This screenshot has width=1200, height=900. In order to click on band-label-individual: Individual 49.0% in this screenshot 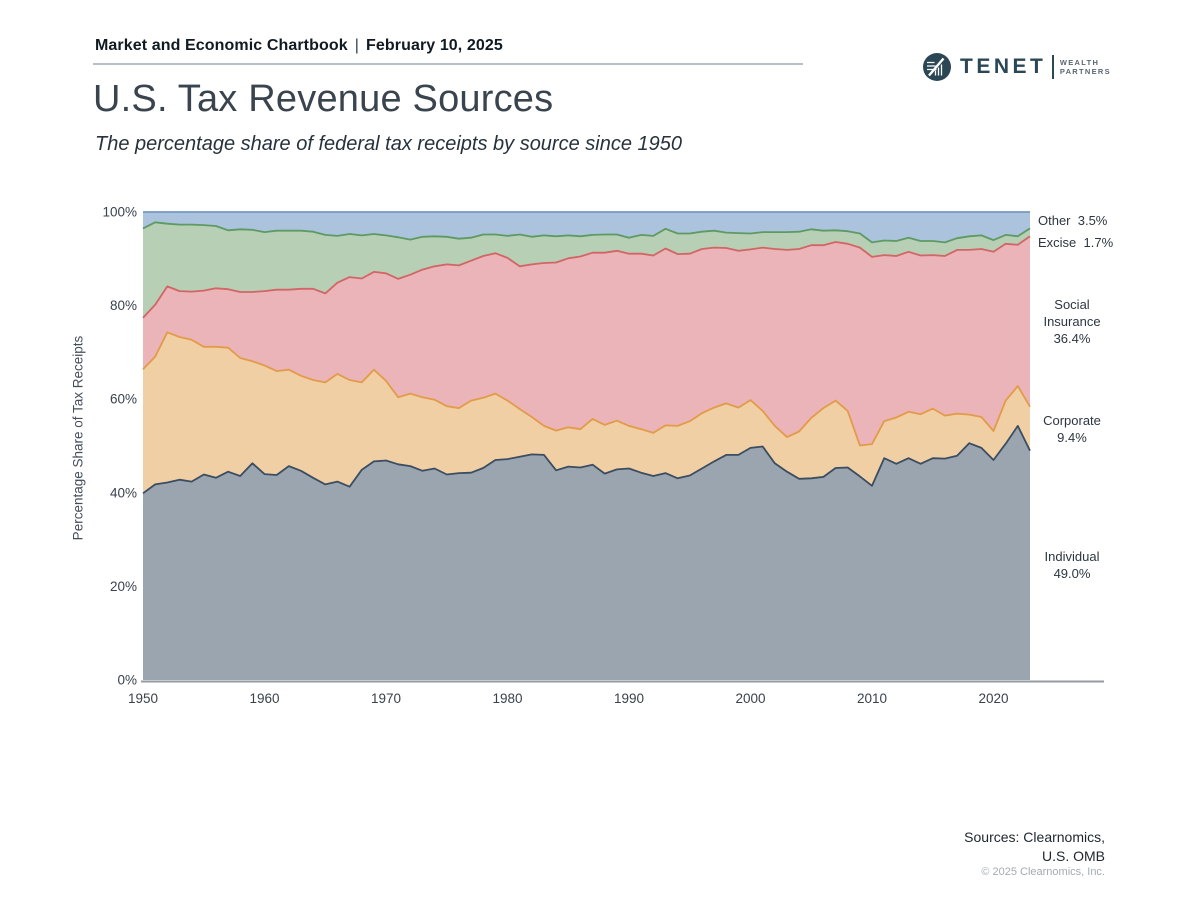, I will do `click(1072, 565)`.